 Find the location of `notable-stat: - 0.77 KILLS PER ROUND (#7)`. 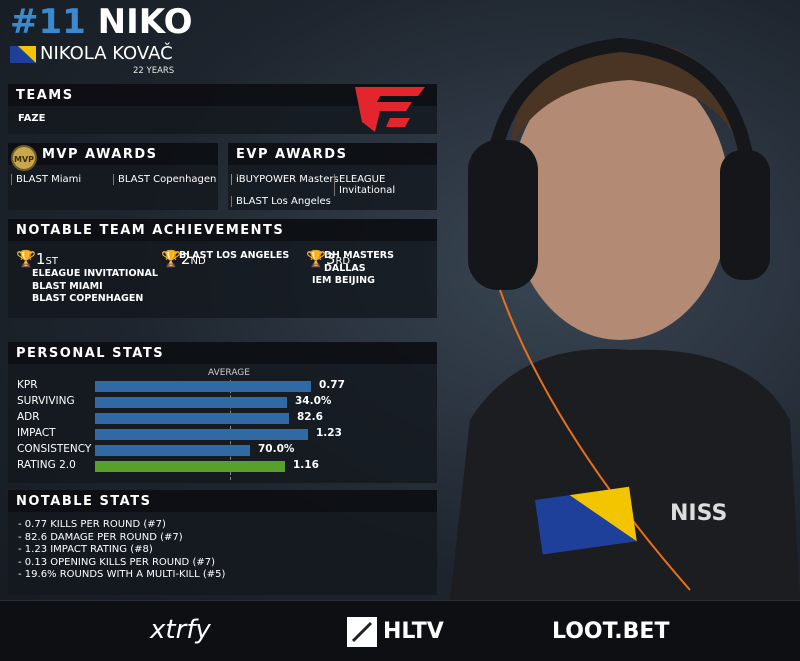

notable-stat: - 0.77 KILLS PER ROUND (#7) is located at coordinates (92, 524).